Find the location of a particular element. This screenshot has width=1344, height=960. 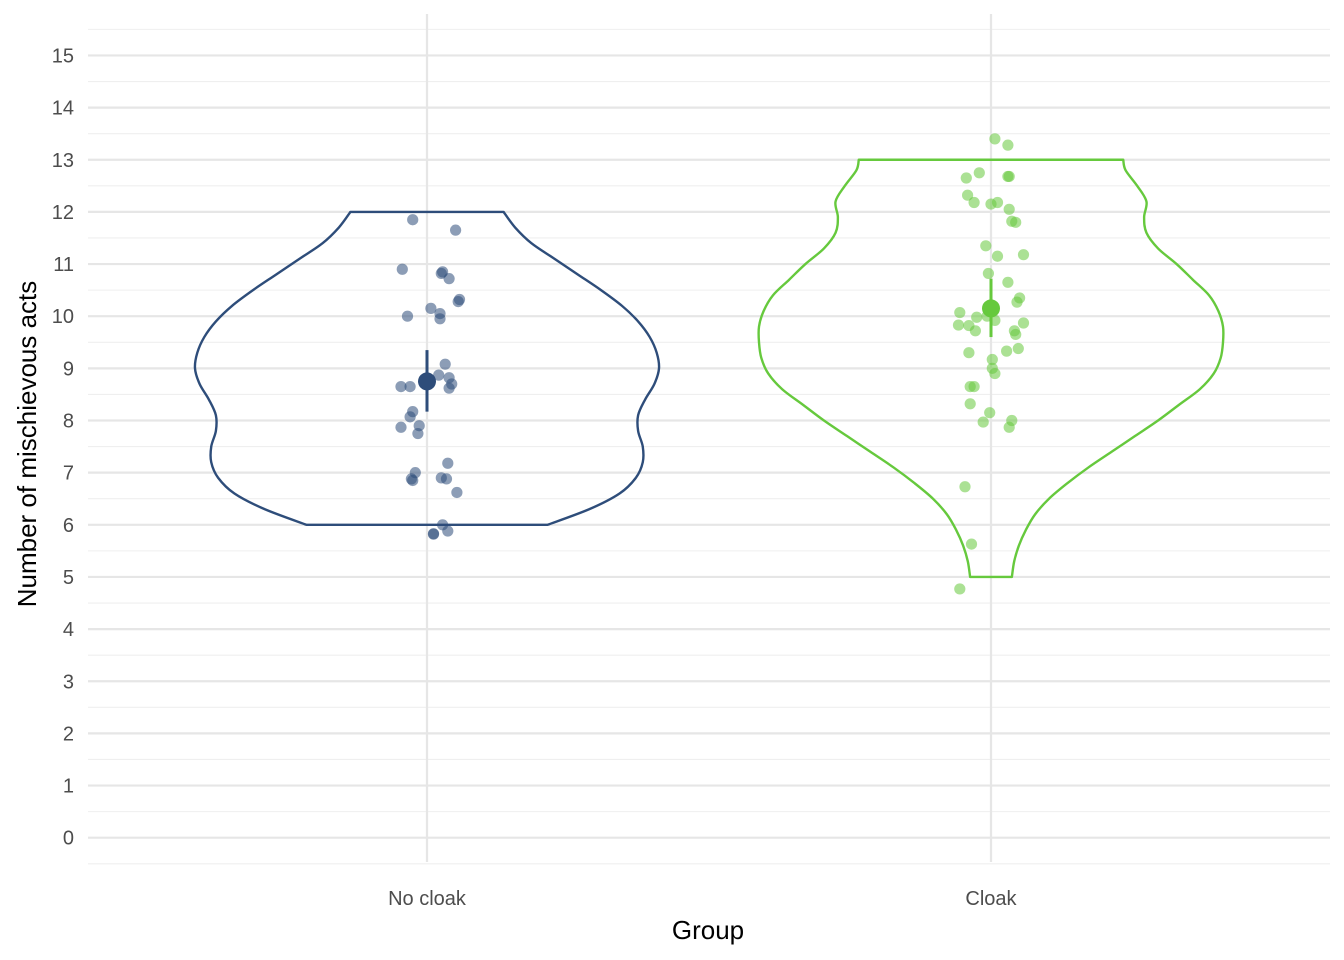

y-tick-label: 2 is located at coordinates (68, 734).